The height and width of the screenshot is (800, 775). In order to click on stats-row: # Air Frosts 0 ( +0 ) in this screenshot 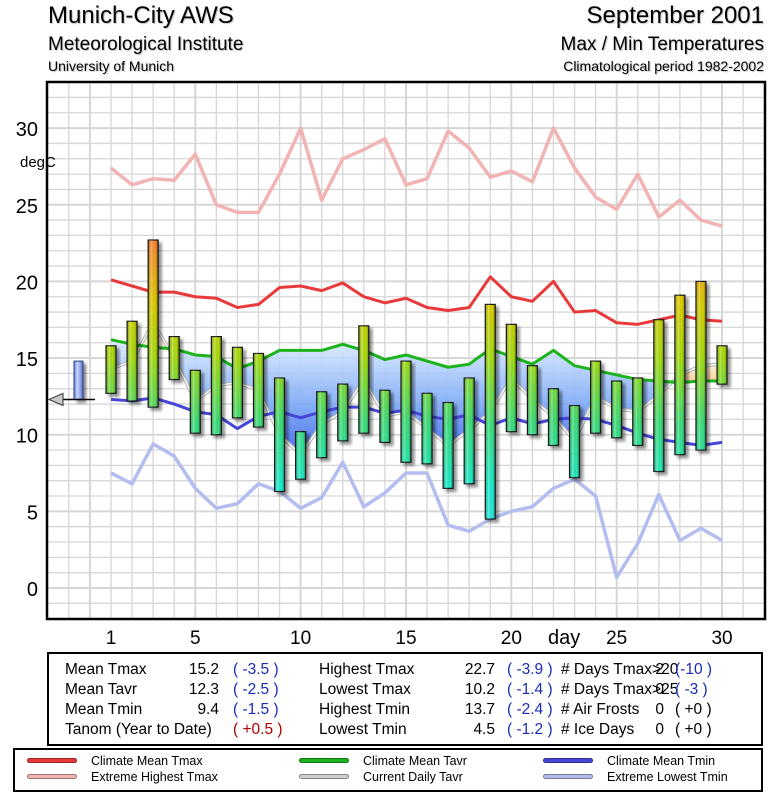, I will do `click(405, 710)`.